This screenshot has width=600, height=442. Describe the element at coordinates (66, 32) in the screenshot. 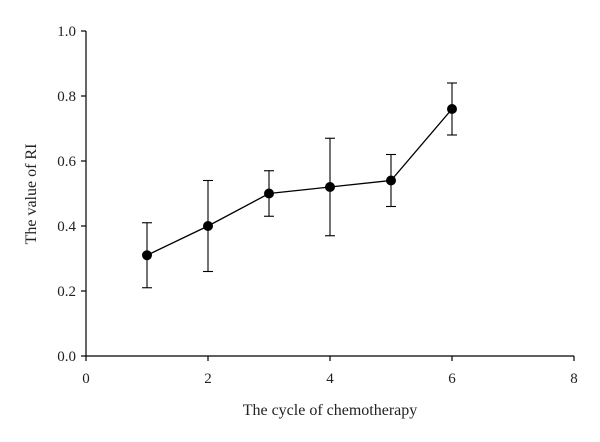

I see `y-tick-label: 1.0` at that location.